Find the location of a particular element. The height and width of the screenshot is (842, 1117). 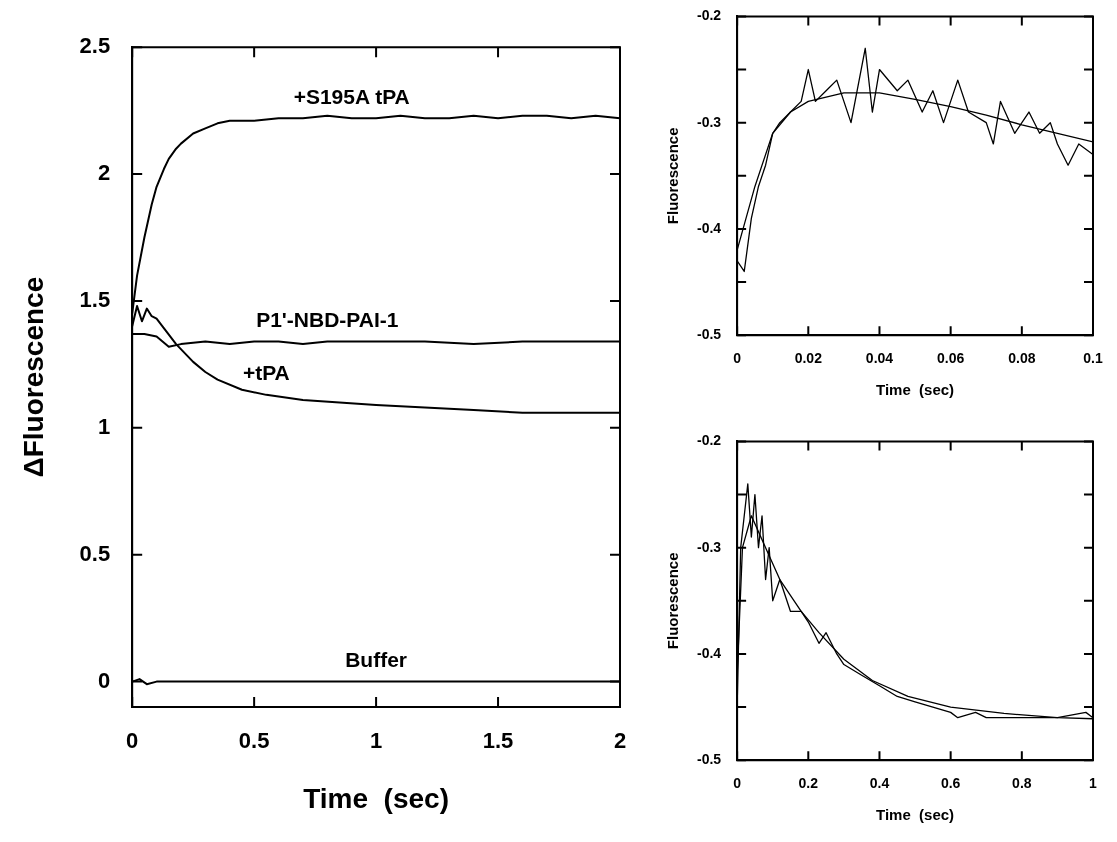

x-tick-label: 0.1 is located at coordinates (1093, 358).